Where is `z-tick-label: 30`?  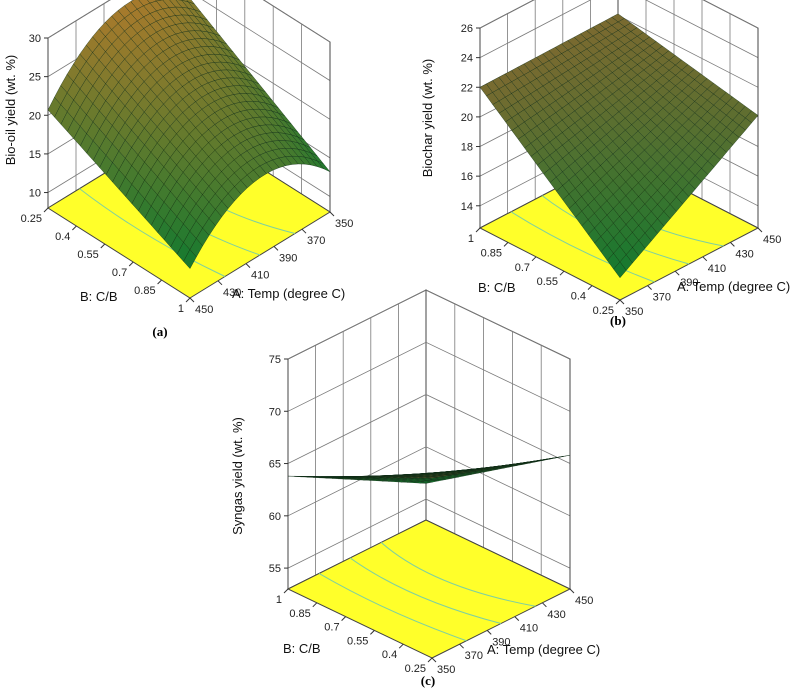 z-tick-label: 30 is located at coordinates (35, 39).